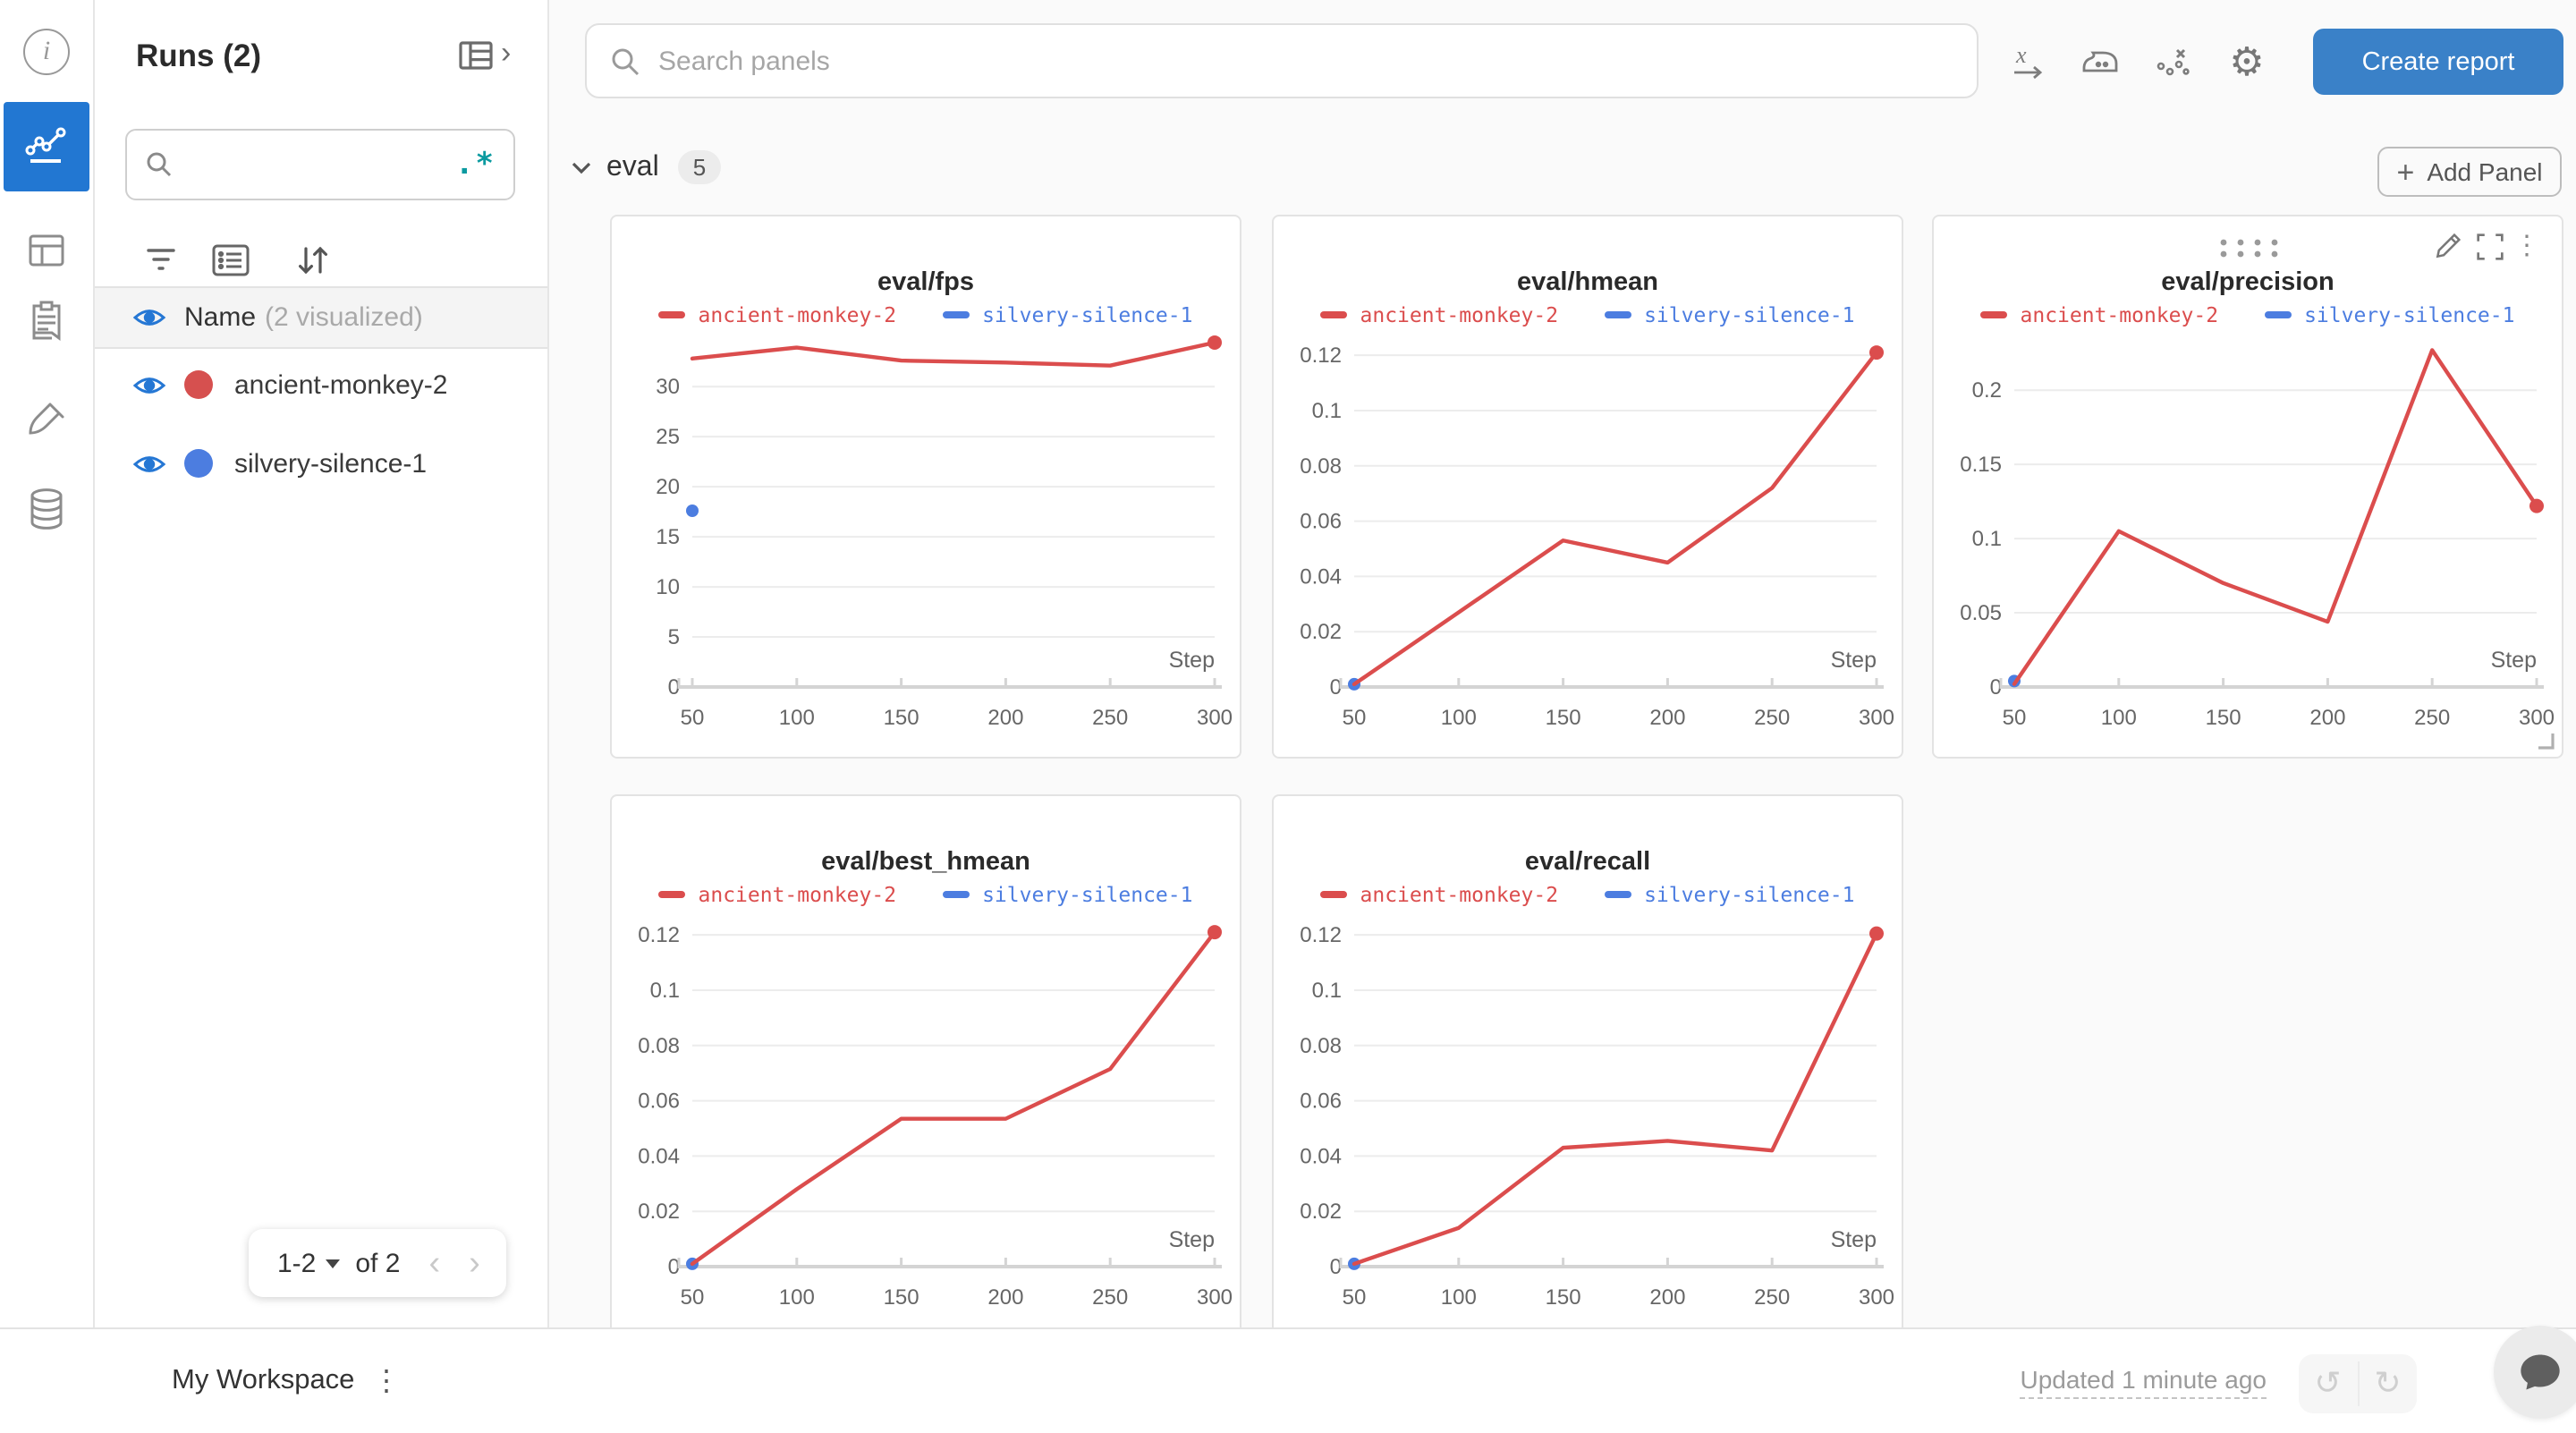 Image resolution: width=2576 pixels, height=1433 pixels. I want to click on add-panel-button: + Add Panel, so click(2469, 172).